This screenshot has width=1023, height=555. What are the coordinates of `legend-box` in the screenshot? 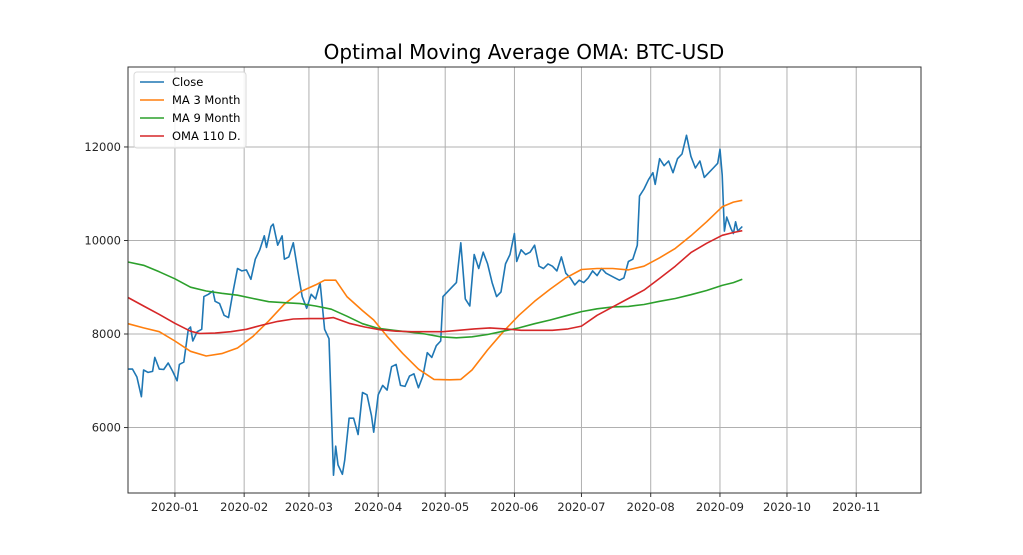 It's located at (190, 110).